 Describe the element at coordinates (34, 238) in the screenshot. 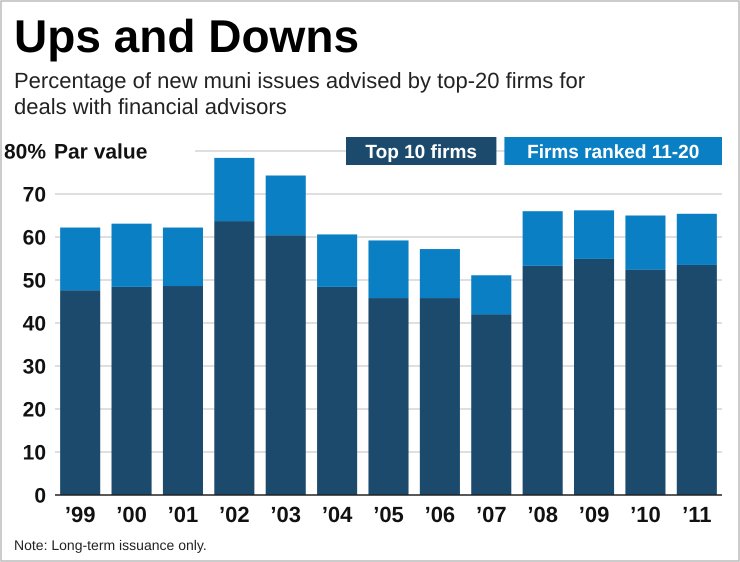

I see `y-tick-label: 60` at that location.